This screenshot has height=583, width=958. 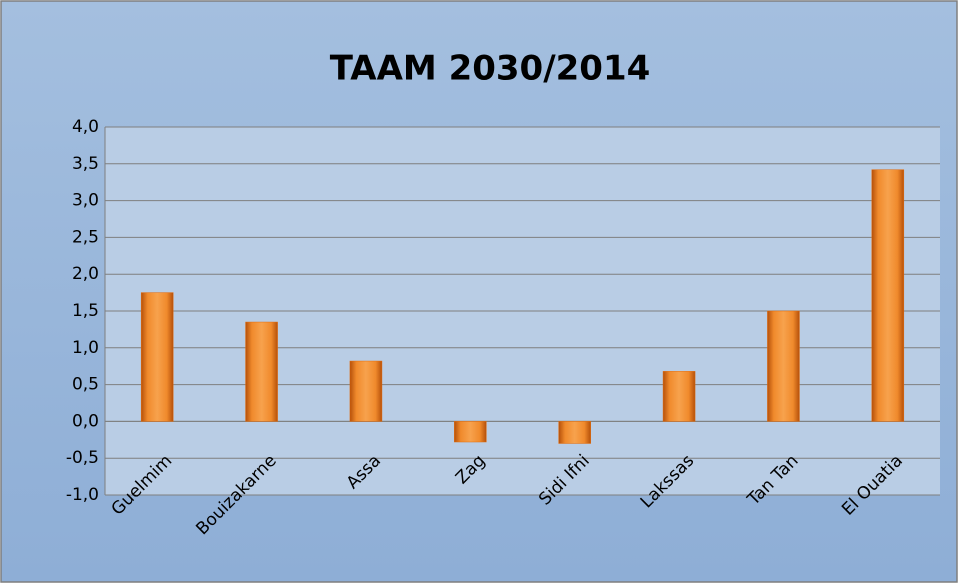 What do you see at coordinates (85, 348) in the screenshot?
I see `y-tick-label: 1,0` at bounding box center [85, 348].